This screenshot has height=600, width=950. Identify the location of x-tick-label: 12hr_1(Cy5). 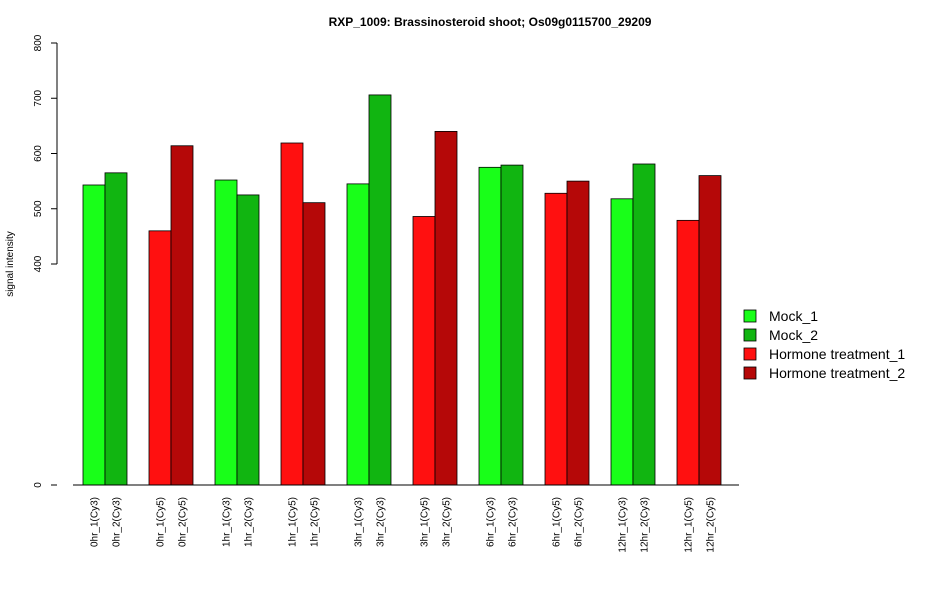
(689, 525).